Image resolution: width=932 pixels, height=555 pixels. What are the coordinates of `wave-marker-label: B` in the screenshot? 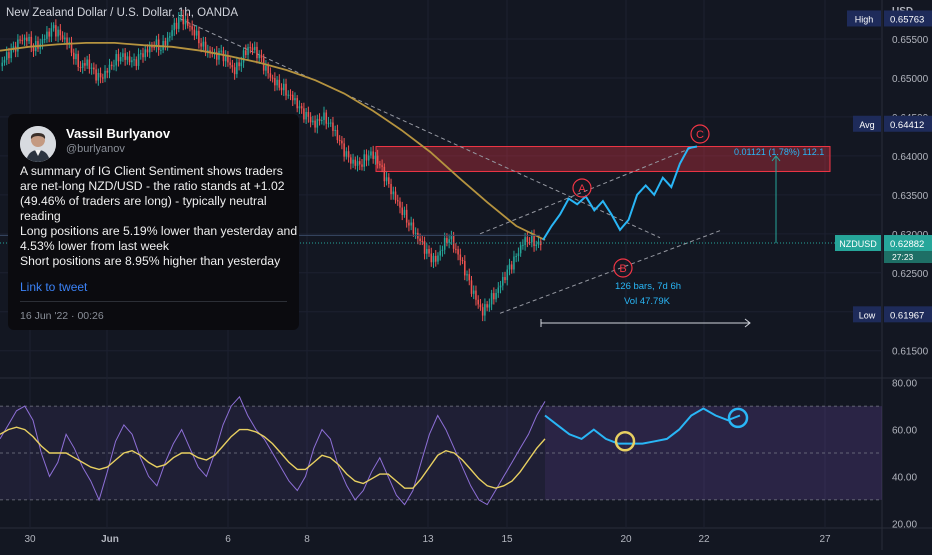 It's located at (622, 269).